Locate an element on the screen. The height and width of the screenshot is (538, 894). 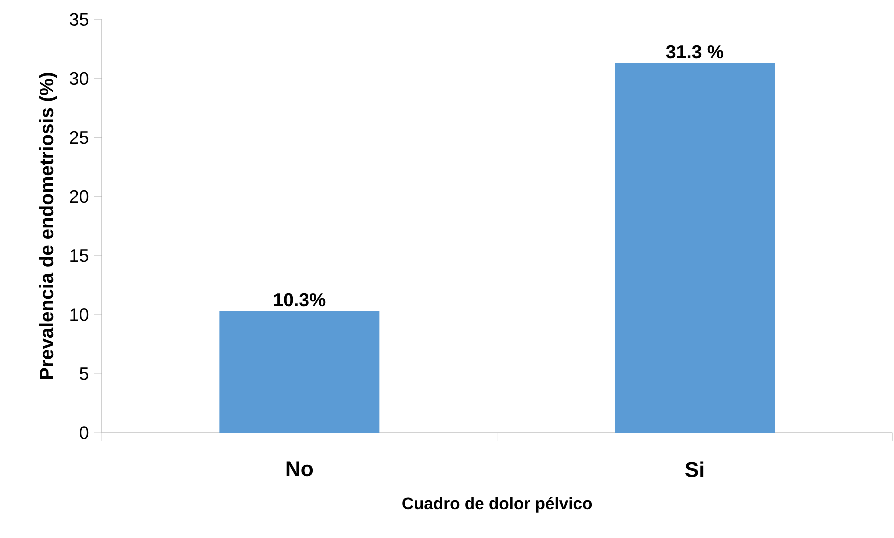
y-tick-label: 5 is located at coordinates (84, 374).